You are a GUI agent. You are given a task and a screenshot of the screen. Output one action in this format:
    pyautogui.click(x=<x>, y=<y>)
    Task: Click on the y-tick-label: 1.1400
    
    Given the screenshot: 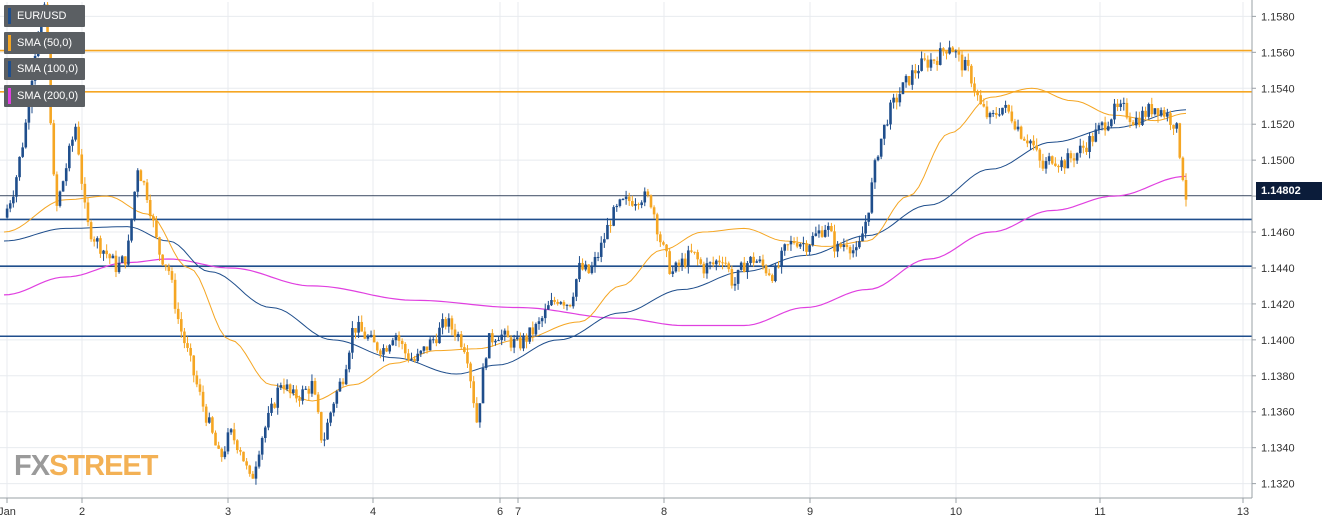 What is the action you would take?
    pyautogui.click(x=1278, y=341)
    